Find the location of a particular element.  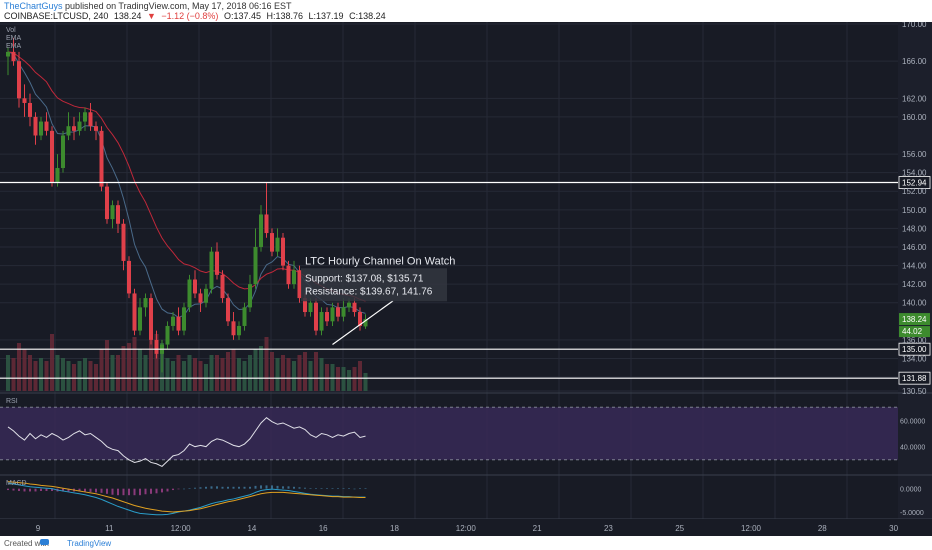

price-axis-background is located at coordinates (915, 279).